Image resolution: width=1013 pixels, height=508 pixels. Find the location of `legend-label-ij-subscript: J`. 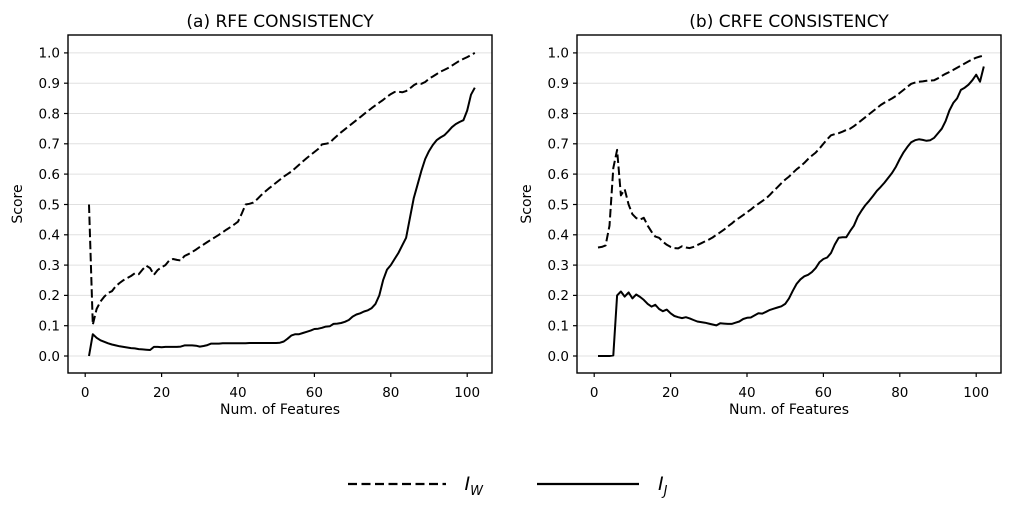

legend-label-ij-subscript: J is located at coordinates (665, 491).